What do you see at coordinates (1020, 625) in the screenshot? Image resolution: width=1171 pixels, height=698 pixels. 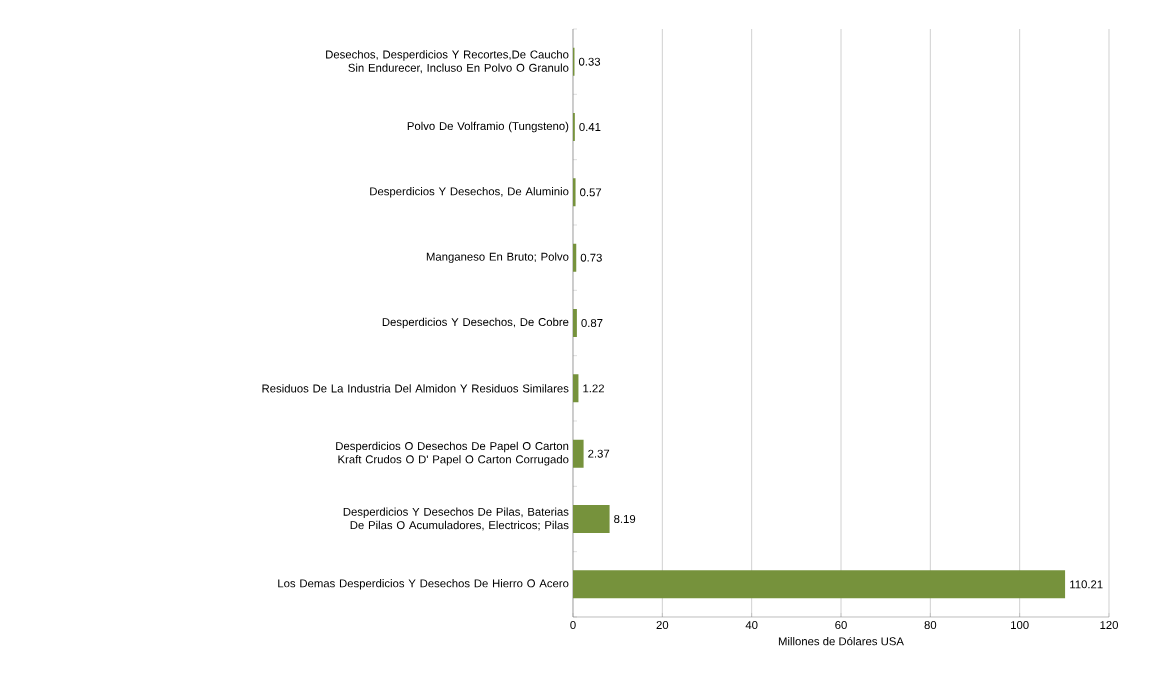 I see `x-tick-label: 100` at bounding box center [1020, 625].